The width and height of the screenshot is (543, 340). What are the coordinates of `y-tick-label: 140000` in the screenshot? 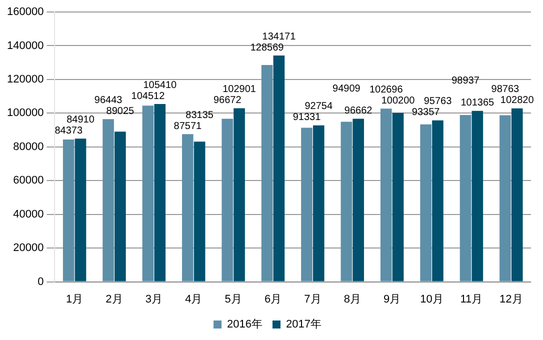 It's located at (25, 46).